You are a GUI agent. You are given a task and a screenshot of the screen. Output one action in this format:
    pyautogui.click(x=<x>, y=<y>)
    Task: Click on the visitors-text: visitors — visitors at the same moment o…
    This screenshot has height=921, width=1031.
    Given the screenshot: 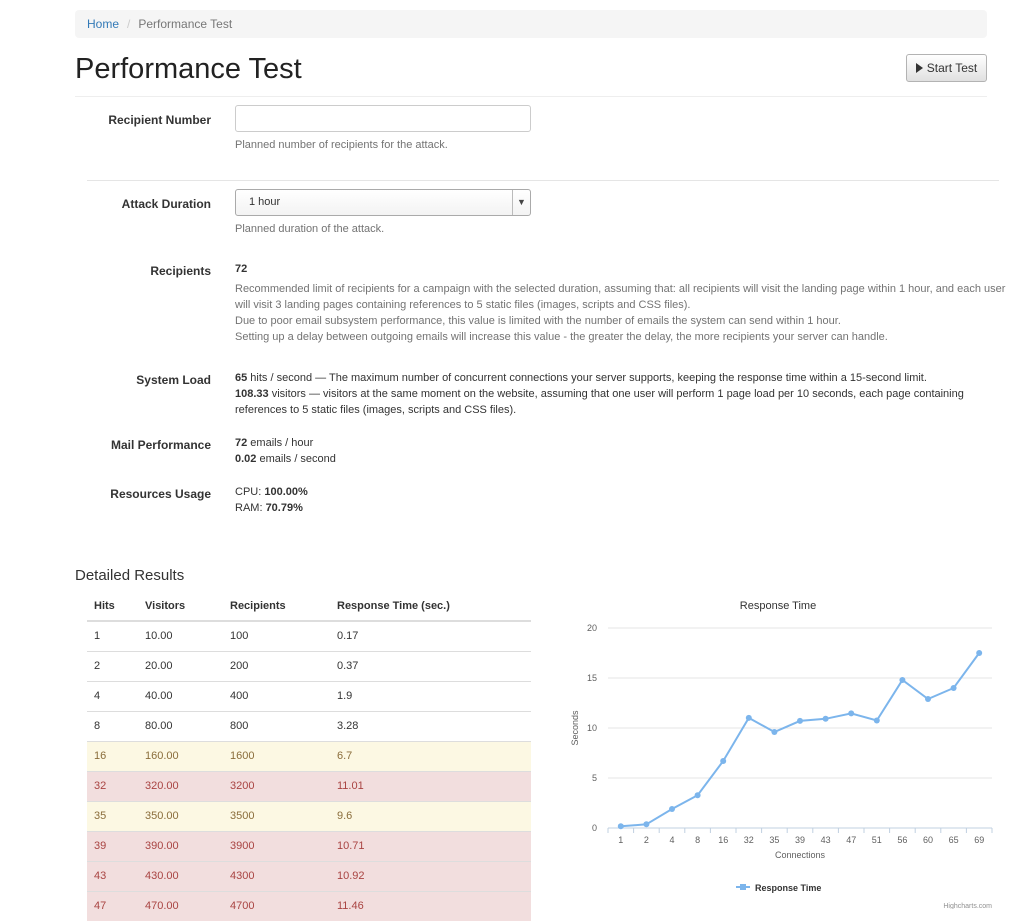 What is the action you would take?
    pyautogui.click(x=616, y=394)
    